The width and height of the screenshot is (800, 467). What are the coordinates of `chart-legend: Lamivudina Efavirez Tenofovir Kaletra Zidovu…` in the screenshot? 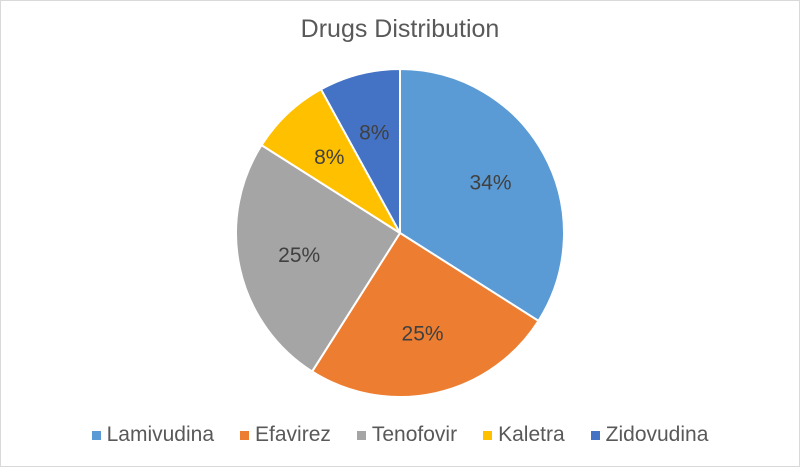 It's located at (400, 435).